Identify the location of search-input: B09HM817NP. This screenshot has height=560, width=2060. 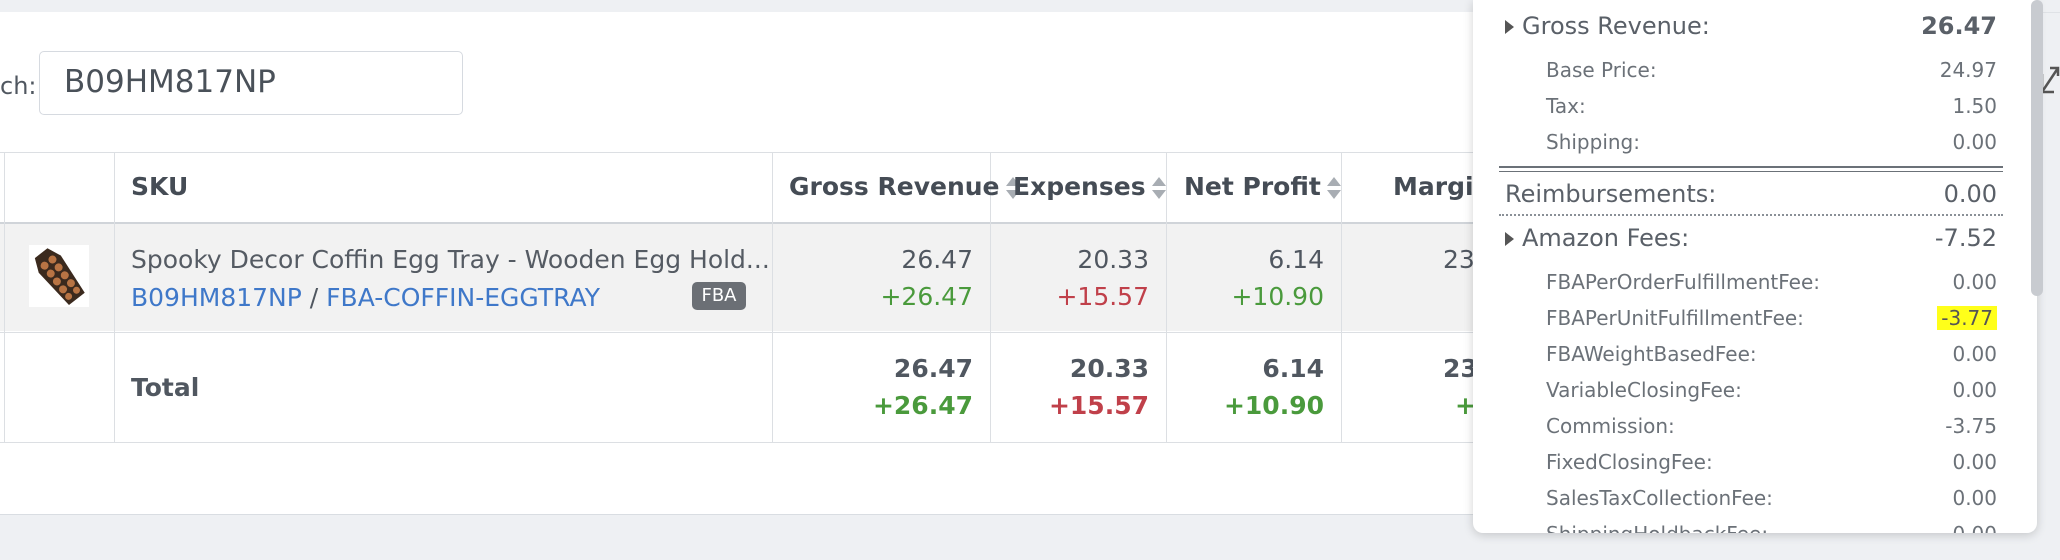
(251, 83).